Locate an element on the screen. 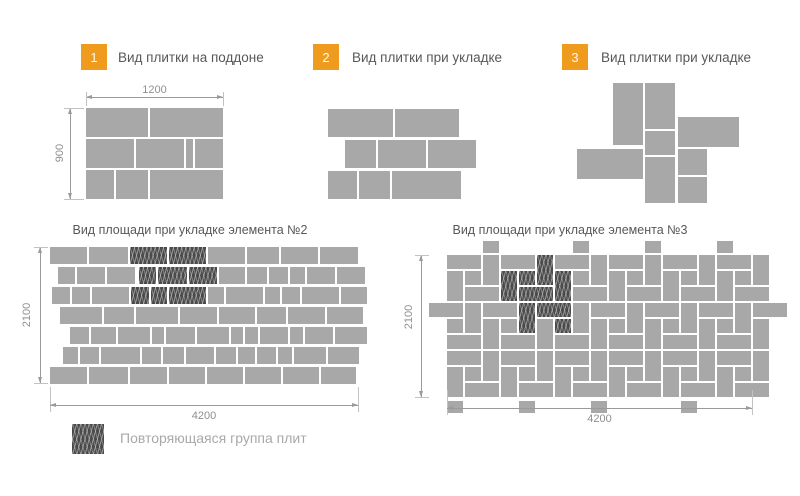 The width and height of the screenshot is (800, 496). repeating-group-swatch is located at coordinates (88, 439).